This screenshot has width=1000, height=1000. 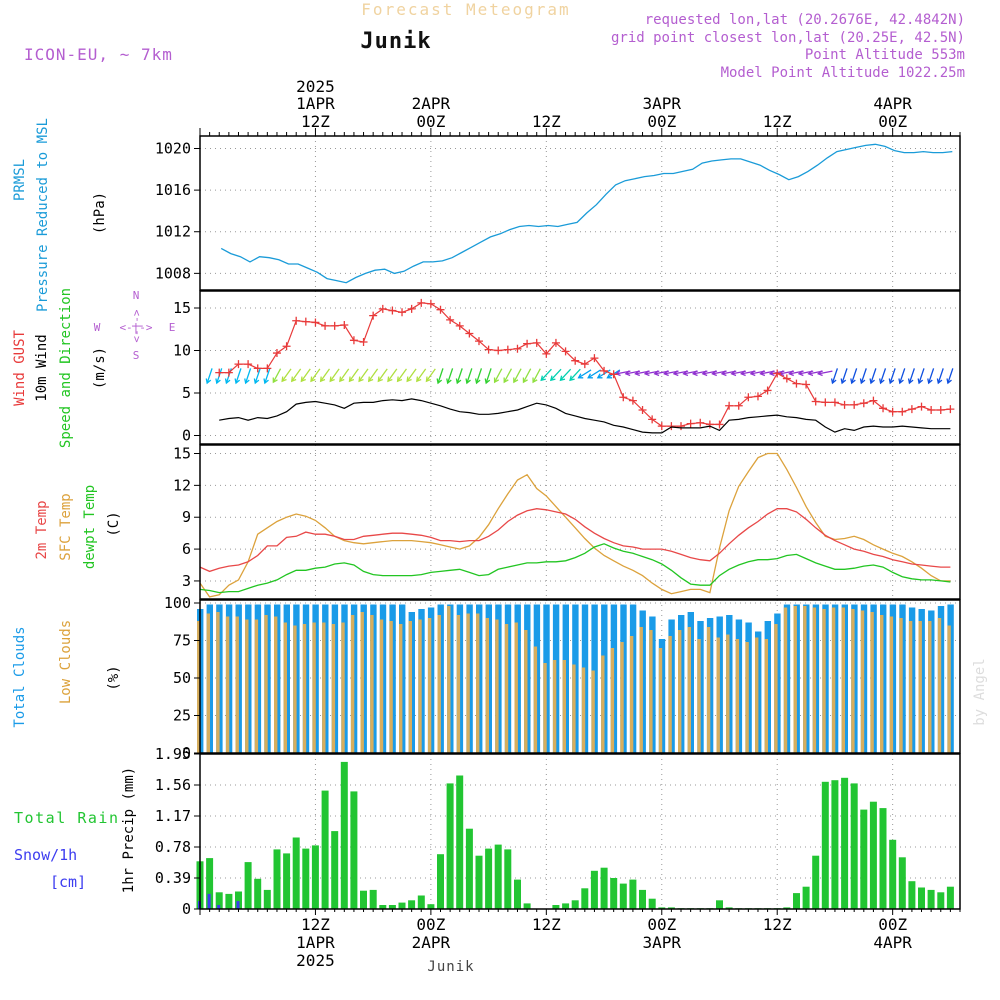 What do you see at coordinates (173, 816) in the screenshot?
I see `y-tick-label: 1.17` at bounding box center [173, 816].